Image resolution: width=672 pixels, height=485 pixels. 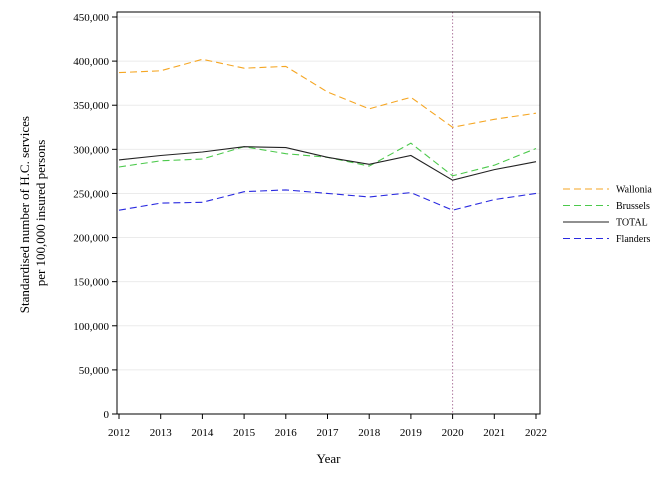 I want to click on x-tick-label: 2018, so click(x=369, y=433).